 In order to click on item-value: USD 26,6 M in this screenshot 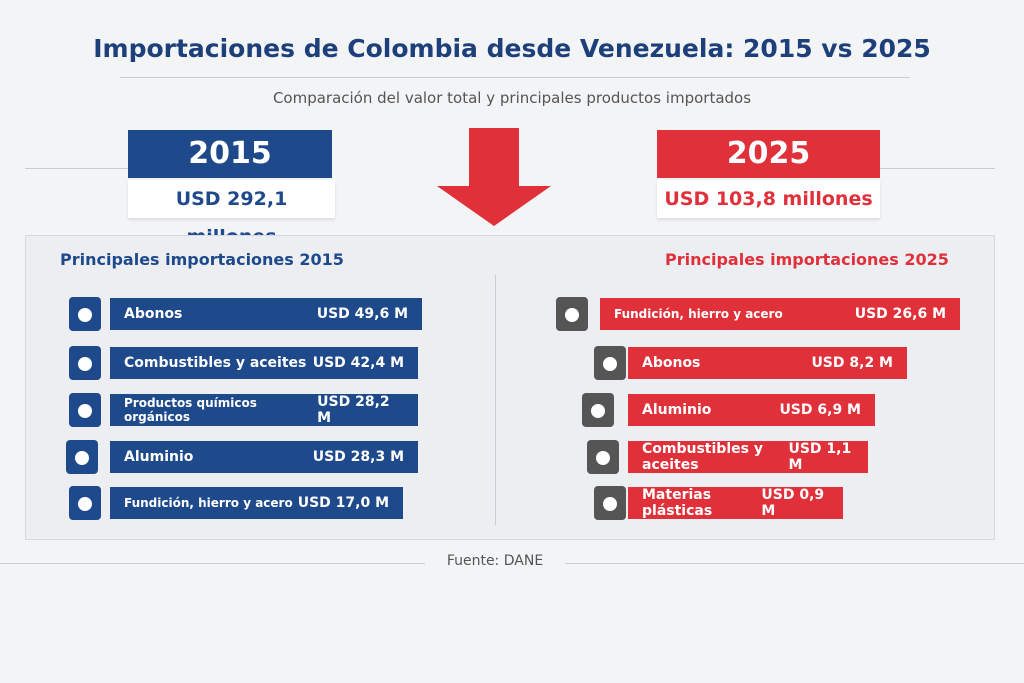, I will do `click(900, 314)`.